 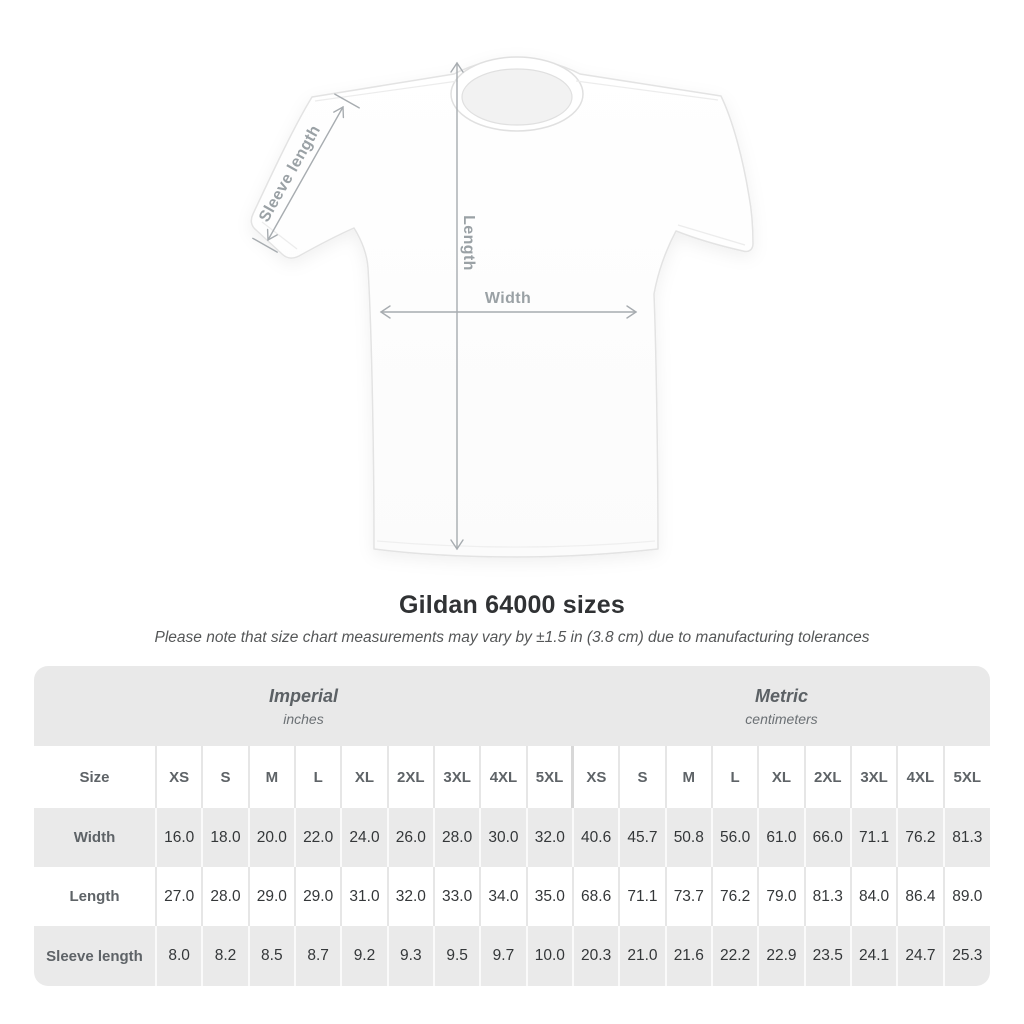 What do you see at coordinates (364, 777) in the screenshot?
I see `imperial-size-header: XL` at bounding box center [364, 777].